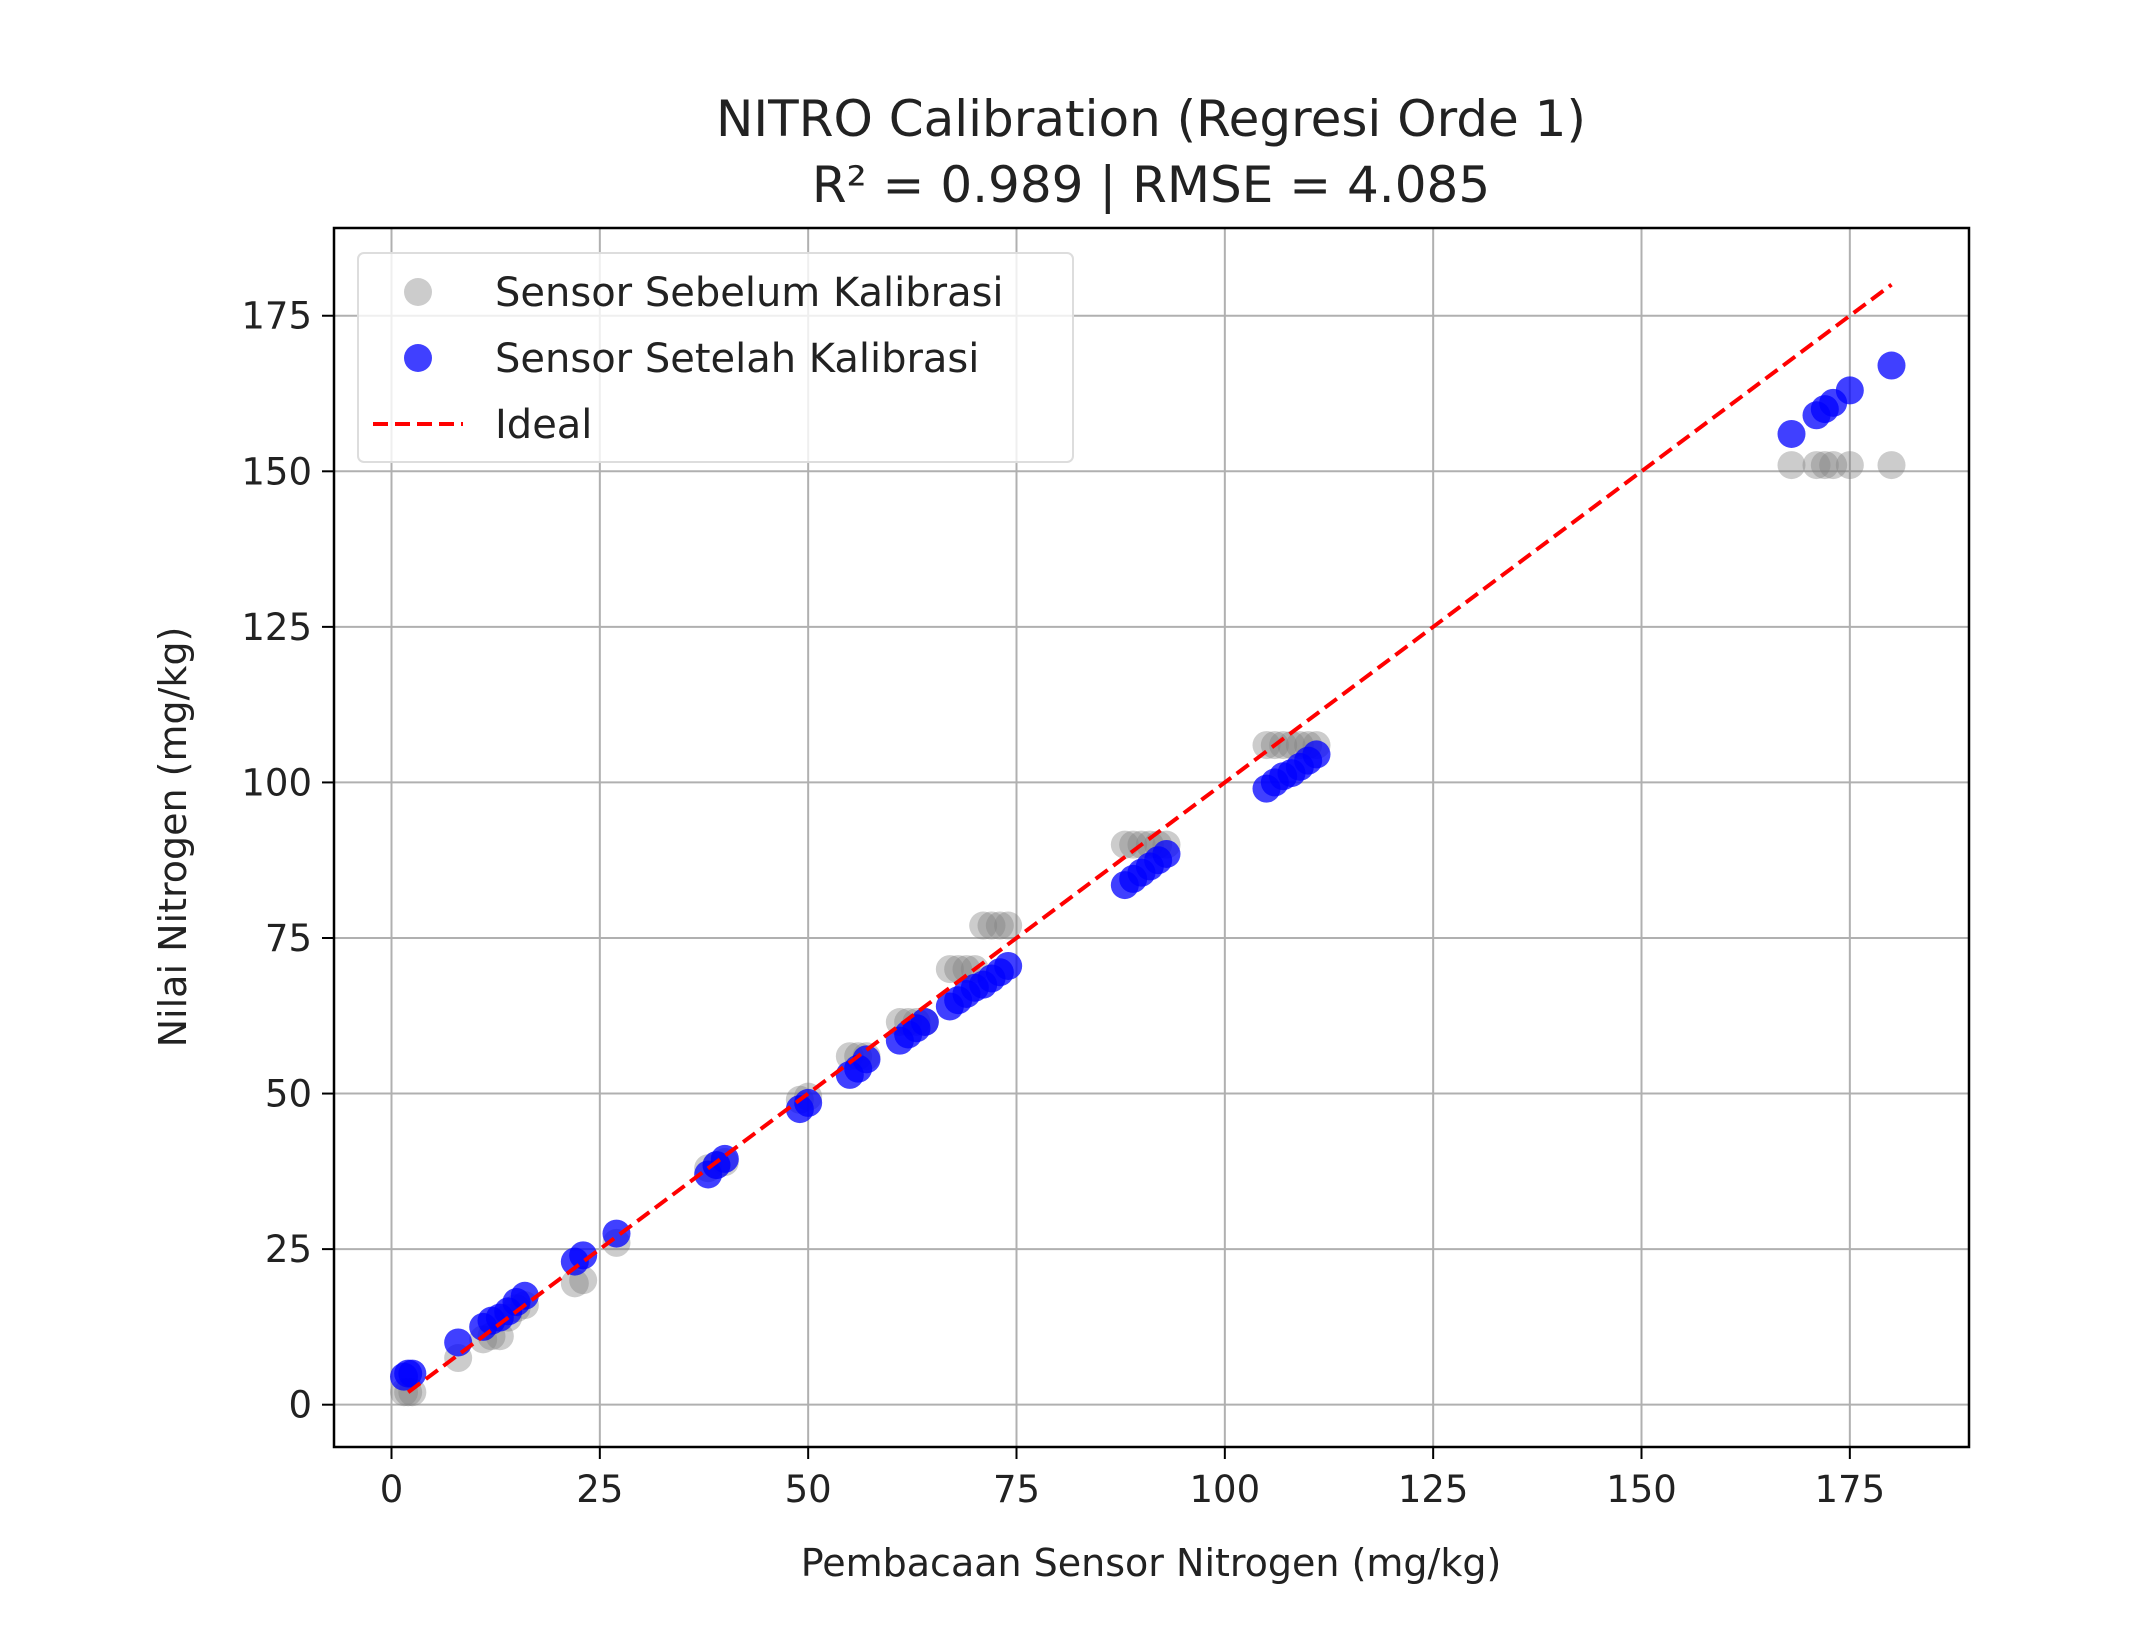 This screenshot has height=1651, width=2144. I want to click on y-tick-label: 75, so click(288, 938).